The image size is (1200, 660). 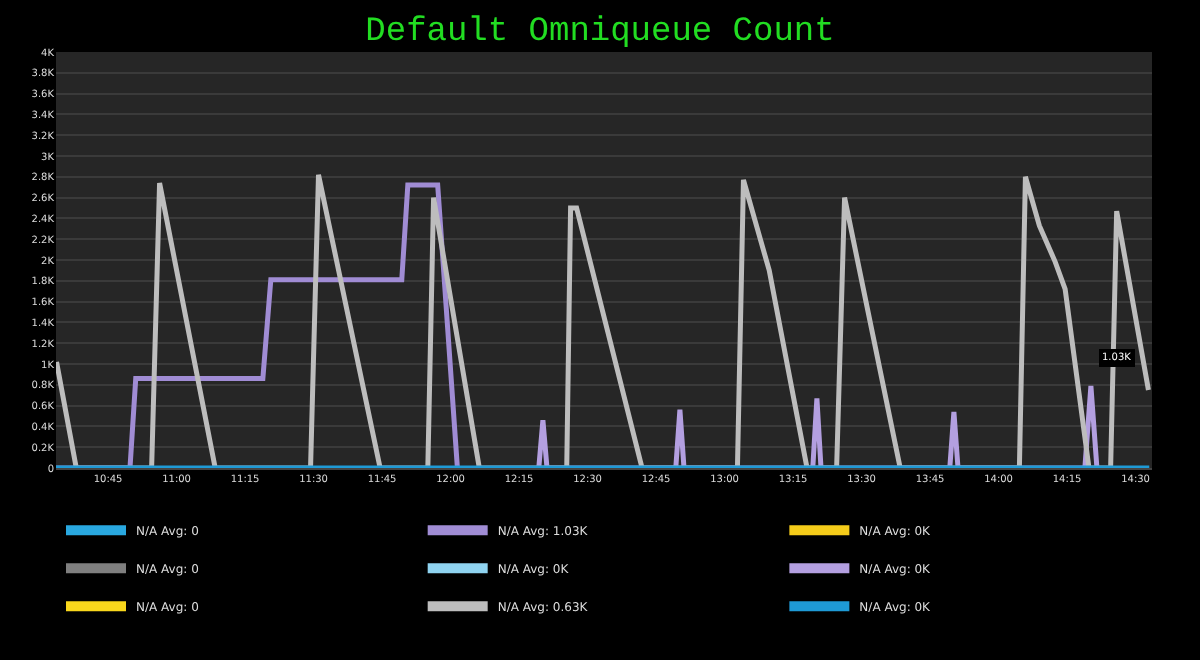 I want to click on chart-title: Default Omniqueue Count, so click(x=600, y=33).